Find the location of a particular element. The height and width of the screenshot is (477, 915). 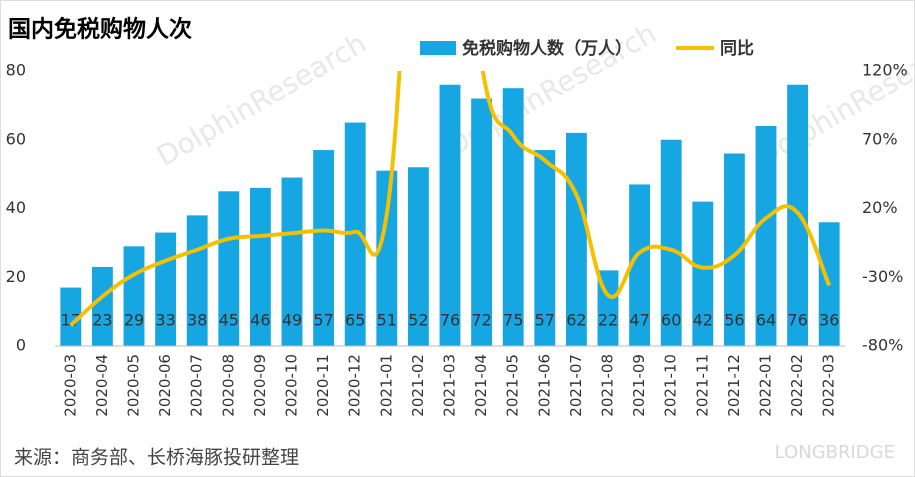

x-tick-label: 2021-06 is located at coordinates (544, 385).